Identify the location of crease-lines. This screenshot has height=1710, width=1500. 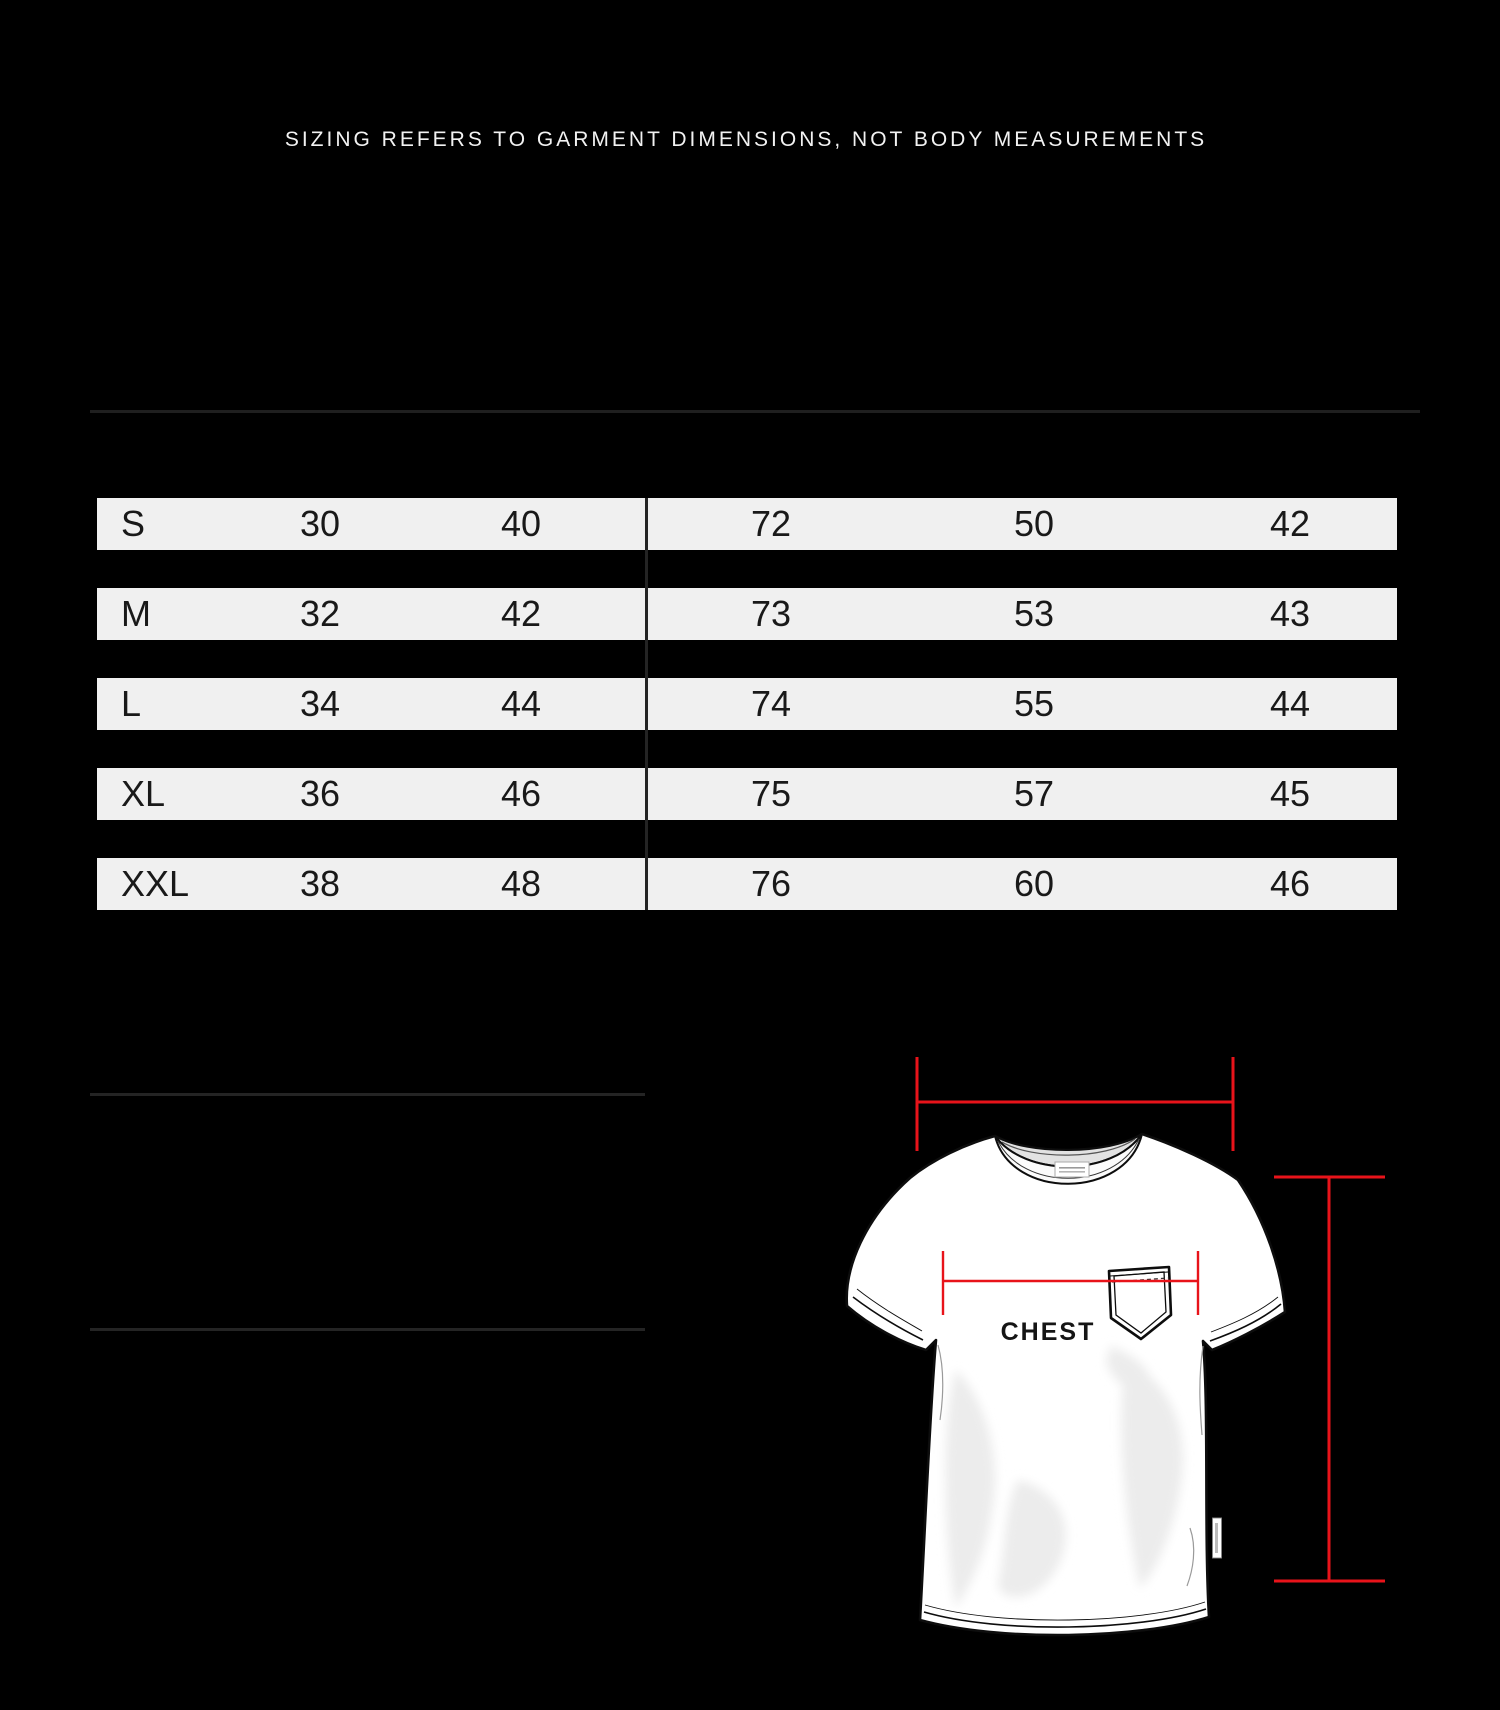
(1070, 1465).